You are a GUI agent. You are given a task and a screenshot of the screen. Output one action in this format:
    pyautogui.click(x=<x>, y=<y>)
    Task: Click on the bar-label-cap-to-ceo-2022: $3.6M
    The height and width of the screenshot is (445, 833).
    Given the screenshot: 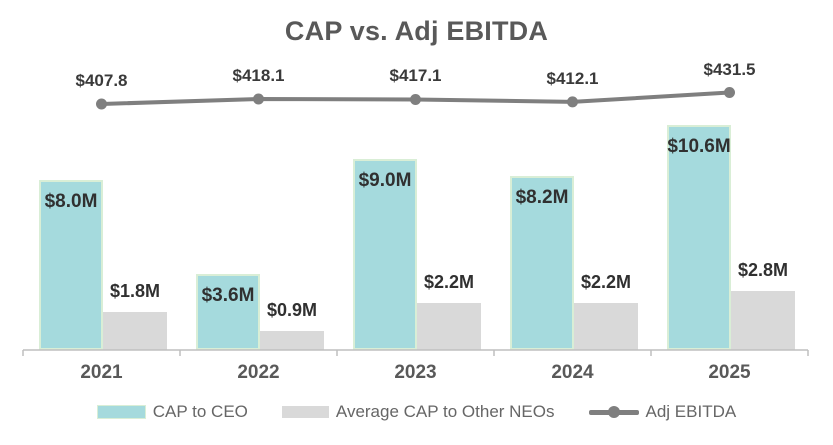 What is the action you would take?
    pyautogui.click(x=228, y=295)
    